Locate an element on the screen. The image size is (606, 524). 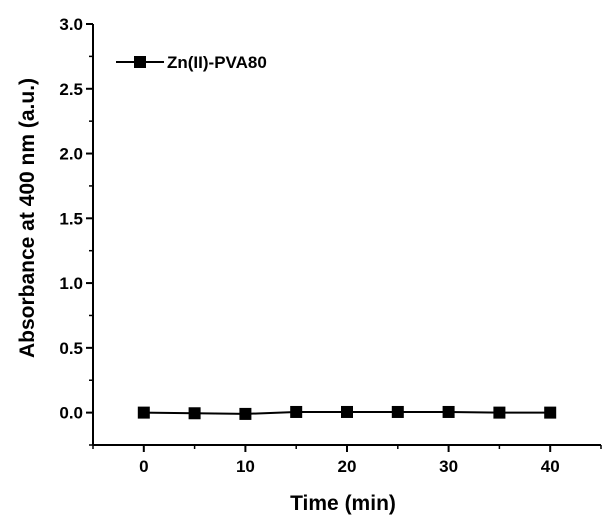
x-ticks: 0 10 20 30 40 is located at coordinates (347, 460).